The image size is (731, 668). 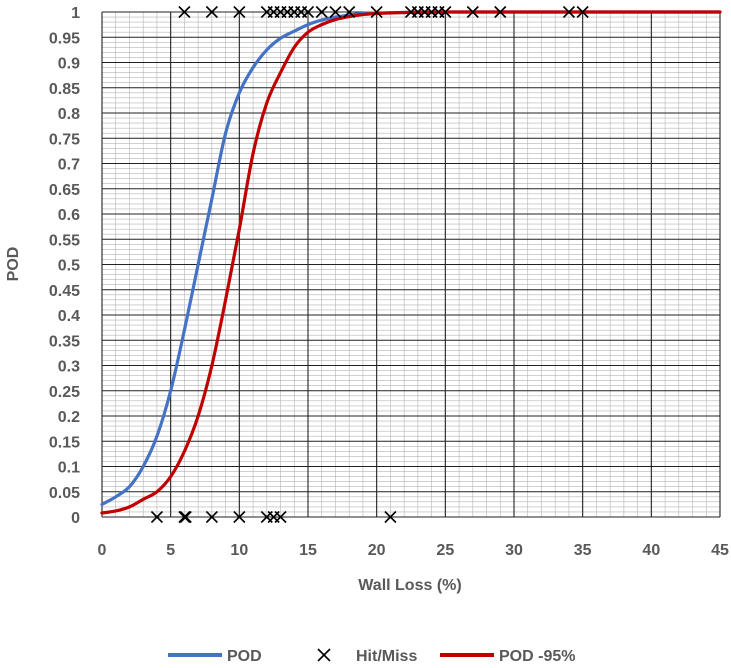 I want to click on x-tick-label: 5, so click(x=170, y=550).